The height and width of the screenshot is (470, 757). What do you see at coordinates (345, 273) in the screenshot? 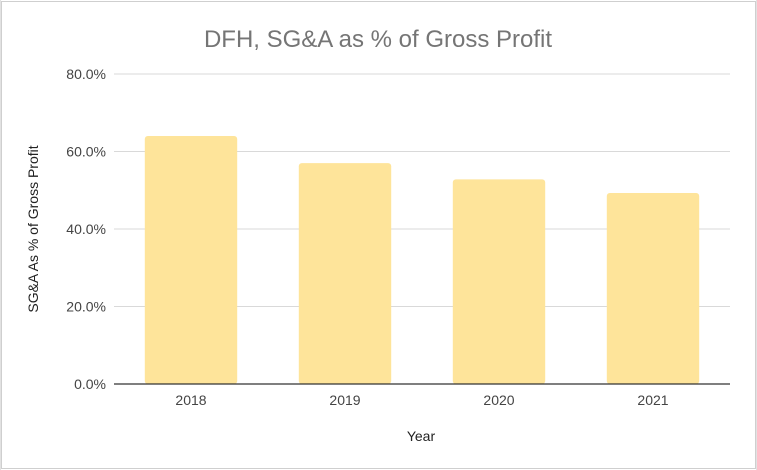
I see `bar-2019` at bounding box center [345, 273].